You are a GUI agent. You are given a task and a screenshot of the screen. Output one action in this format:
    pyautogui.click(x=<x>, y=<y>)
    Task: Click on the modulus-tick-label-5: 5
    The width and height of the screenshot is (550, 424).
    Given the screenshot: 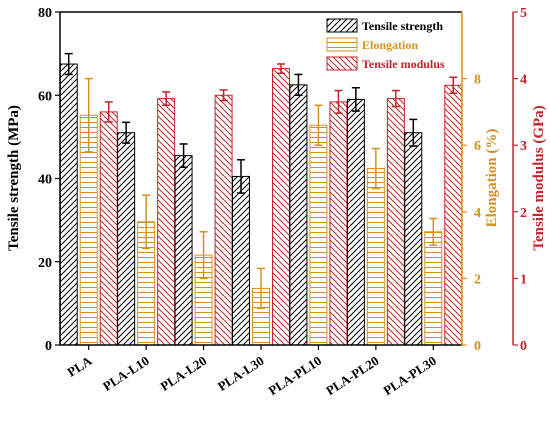 What is the action you would take?
    pyautogui.click(x=523, y=13)
    